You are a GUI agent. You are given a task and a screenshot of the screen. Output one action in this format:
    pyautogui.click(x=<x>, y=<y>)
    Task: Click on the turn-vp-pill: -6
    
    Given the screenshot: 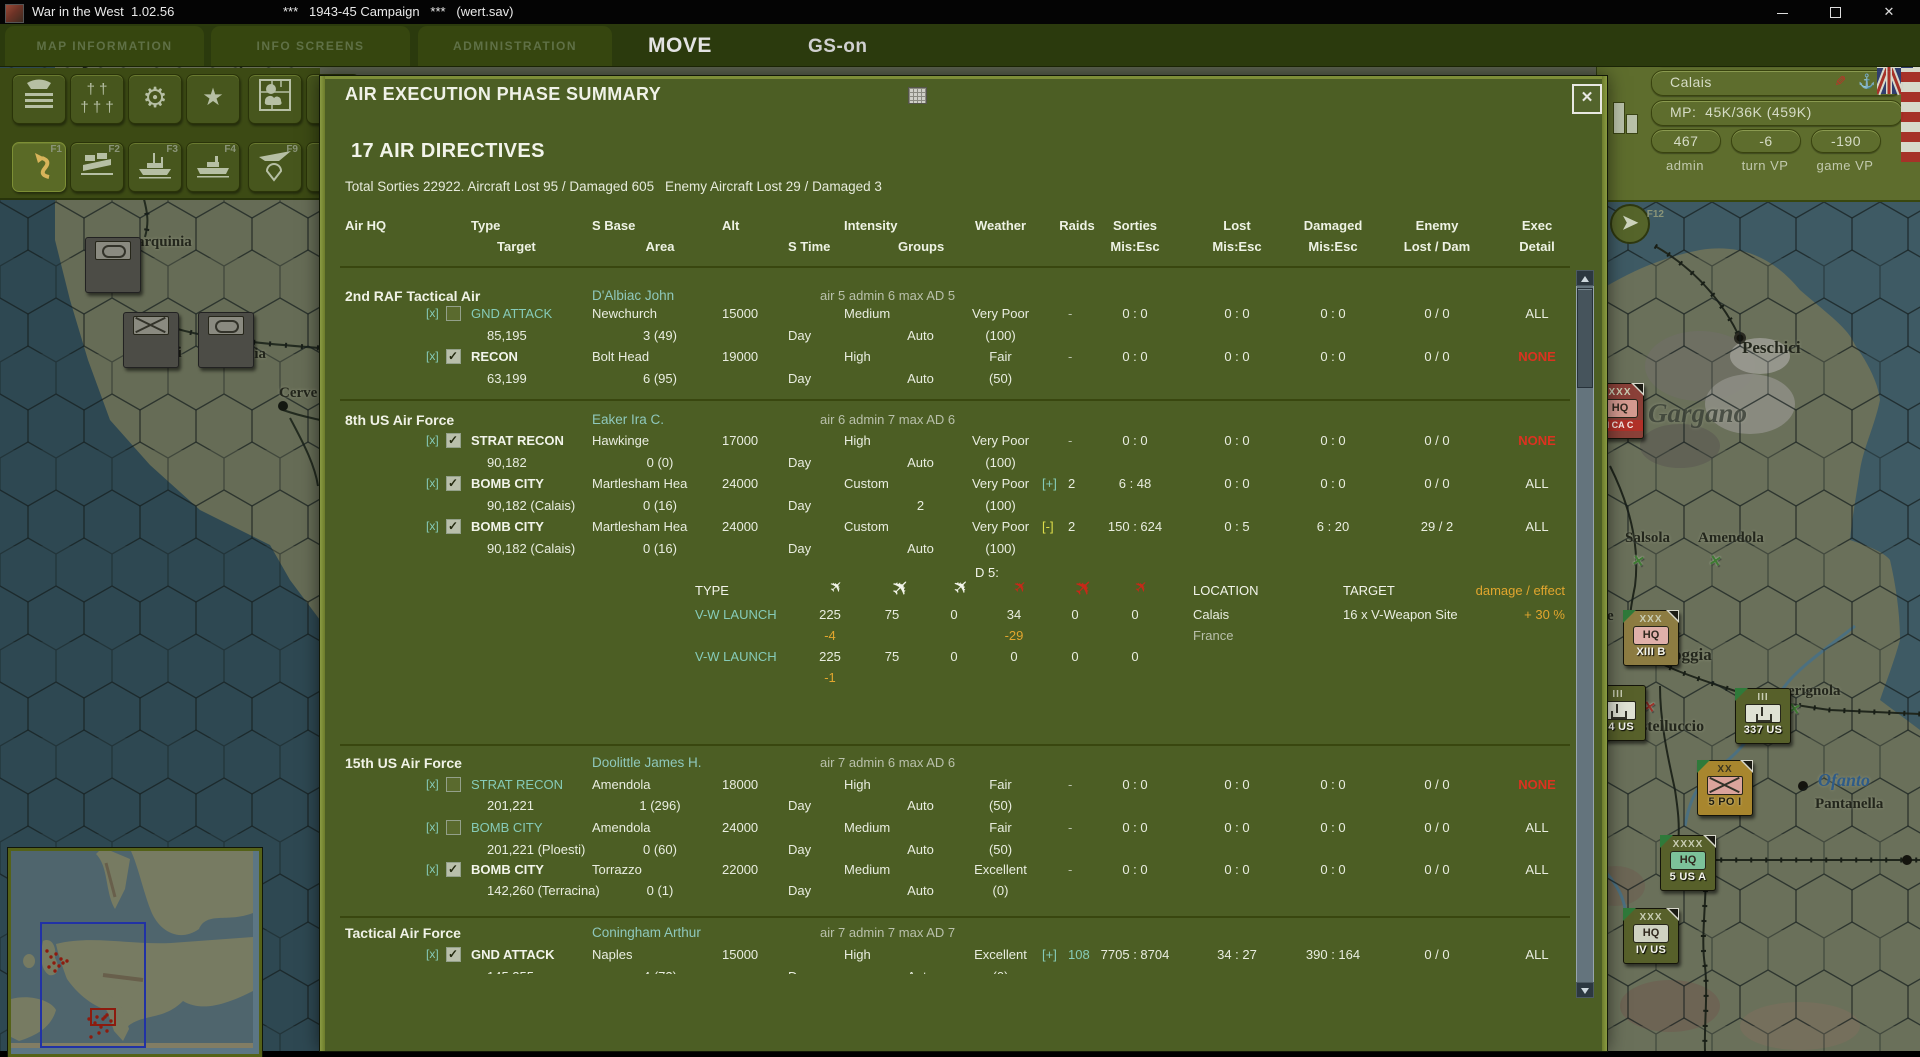 What is the action you would take?
    pyautogui.click(x=1766, y=141)
    